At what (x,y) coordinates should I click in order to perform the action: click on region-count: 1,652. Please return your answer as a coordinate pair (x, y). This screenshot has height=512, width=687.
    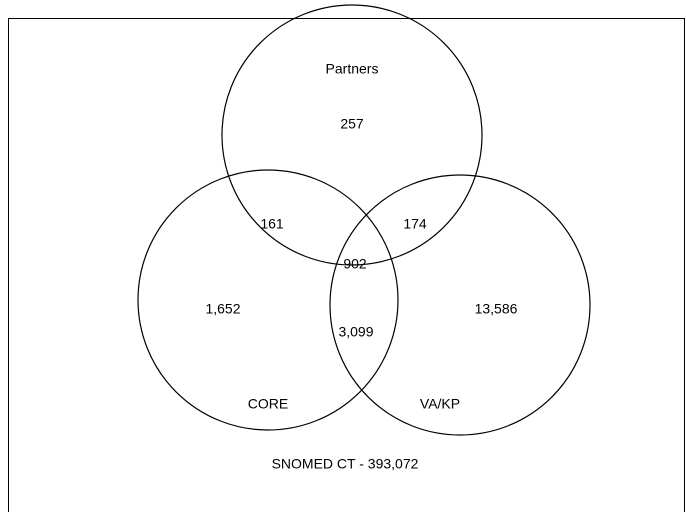
    Looking at the image, I should click on (222, 309).